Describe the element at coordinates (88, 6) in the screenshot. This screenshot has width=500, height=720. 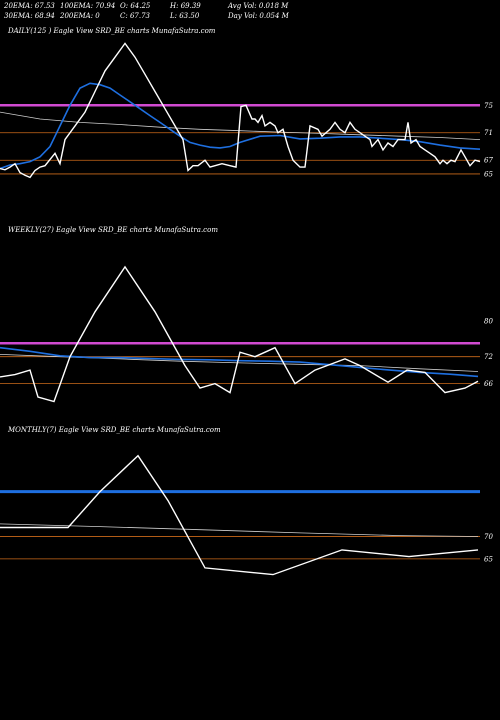
I see `stat-row1-1: 100EMA: 70.94` at that location.